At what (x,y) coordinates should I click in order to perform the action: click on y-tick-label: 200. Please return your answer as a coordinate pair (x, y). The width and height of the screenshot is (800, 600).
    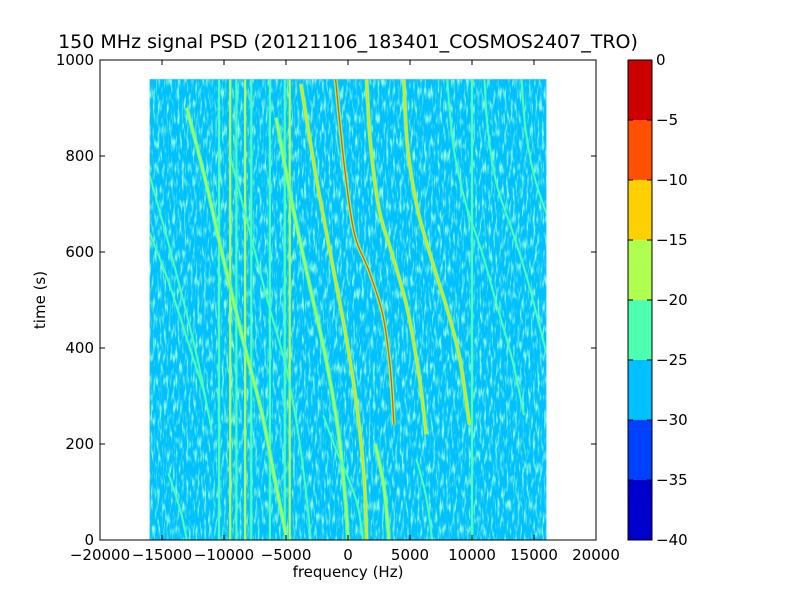
    Looking at the image, I should click on (79, 444).